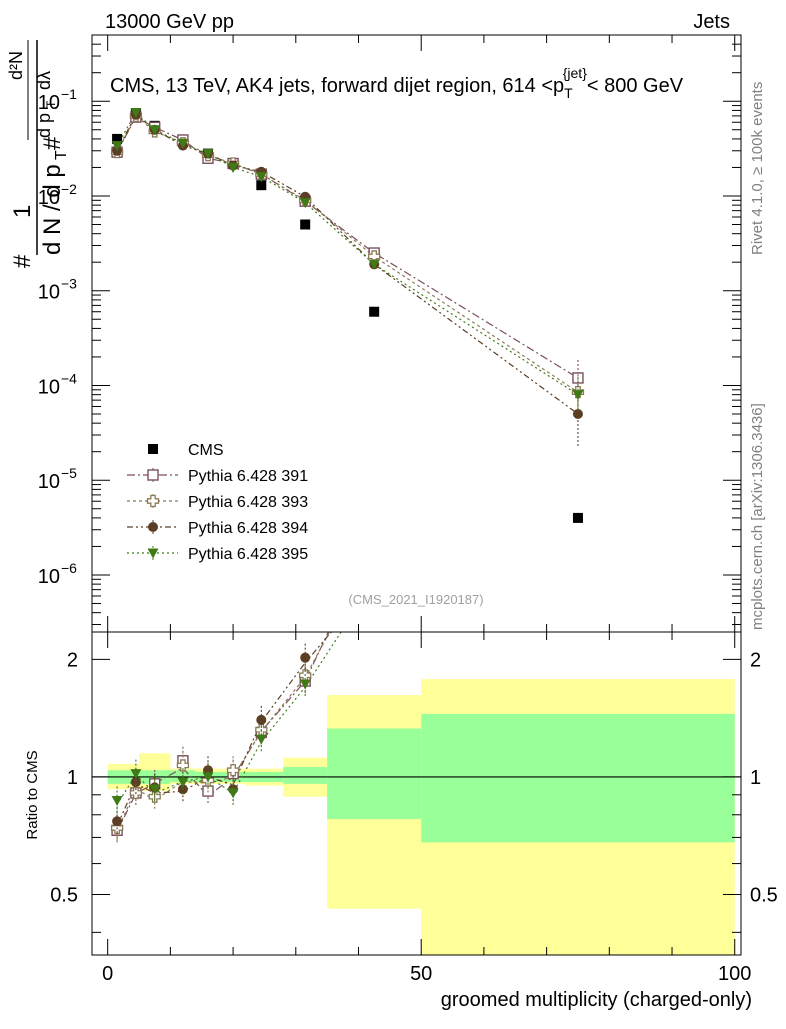 Image resolution: width=786 pixels, height=1029 pixels. What do you see at coordinates (64, 896) in the screenshot?
I see `ratio-y-tick-label-left-0: 0.5` at bounding box center [64, 896].